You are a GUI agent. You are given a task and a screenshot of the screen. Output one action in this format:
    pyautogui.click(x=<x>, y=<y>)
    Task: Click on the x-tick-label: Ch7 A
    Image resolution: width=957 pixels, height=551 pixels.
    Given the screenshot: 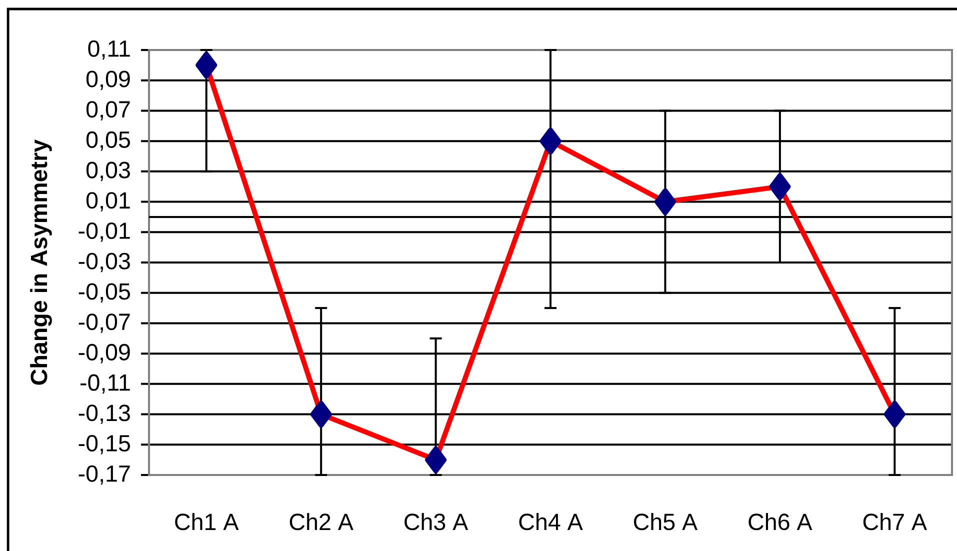 What is the action you would take?
    pyautogui.click(x=895, y=521)
    